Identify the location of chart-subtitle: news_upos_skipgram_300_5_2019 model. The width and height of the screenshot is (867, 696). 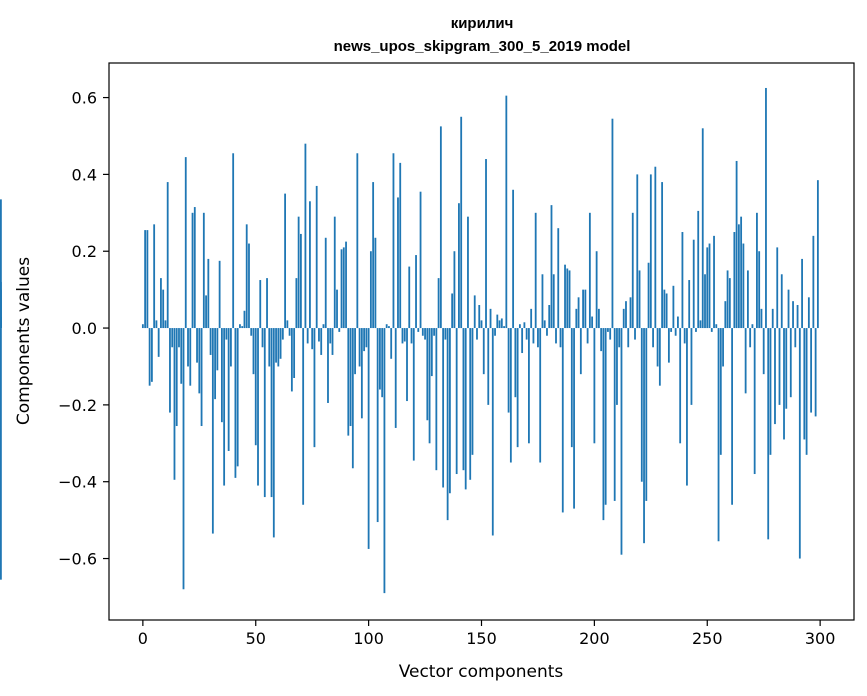
(482, 46).